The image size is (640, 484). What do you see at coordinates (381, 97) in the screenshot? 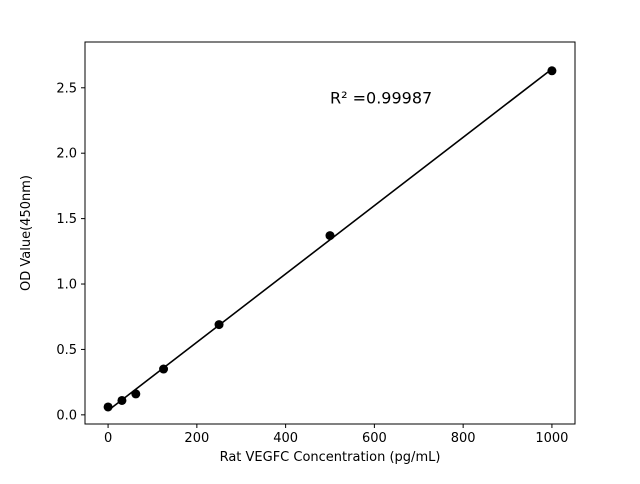
I see `r-squared-annotation: R² =0.99987` at bounding box center [381, 97].